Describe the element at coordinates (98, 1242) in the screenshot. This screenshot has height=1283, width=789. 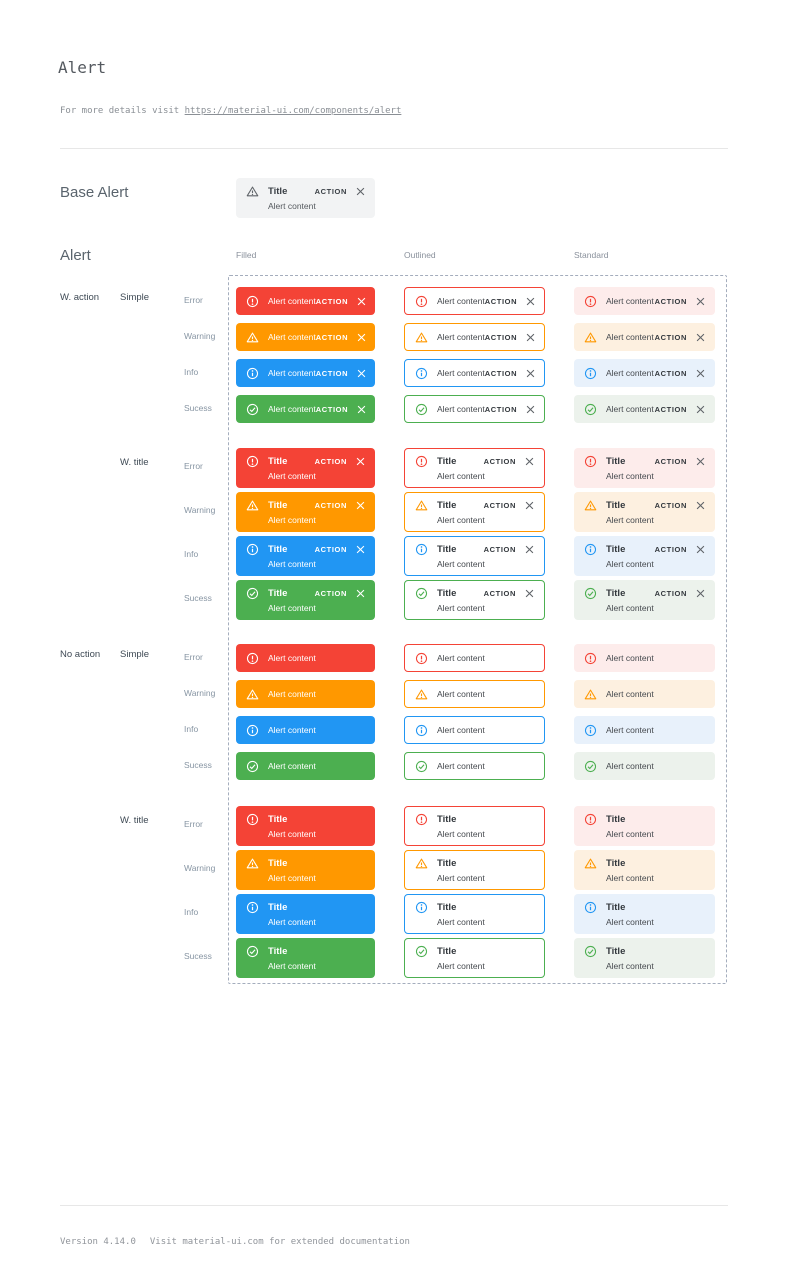
I see `footer-version: Version 4.14.0` at that location.